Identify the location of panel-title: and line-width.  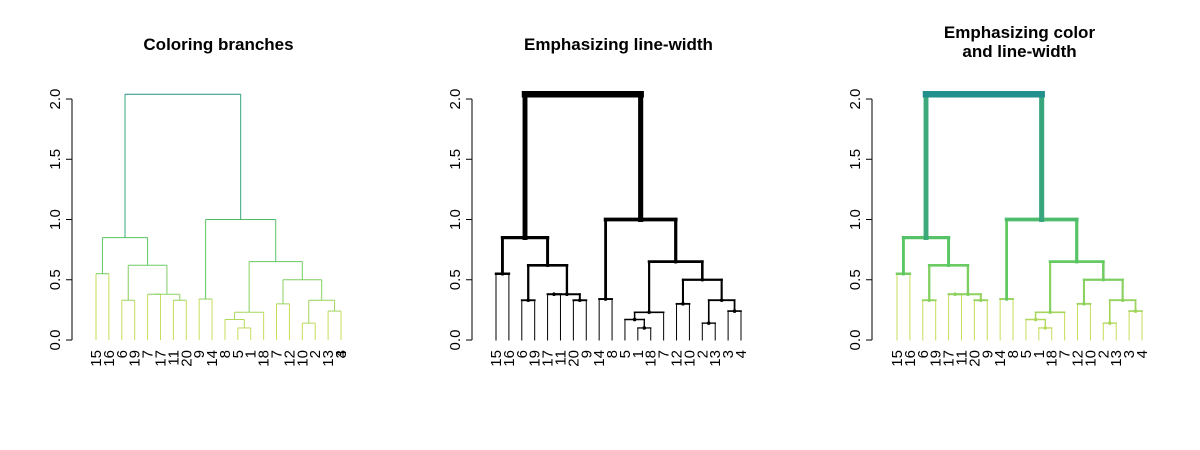
(1019, 51).